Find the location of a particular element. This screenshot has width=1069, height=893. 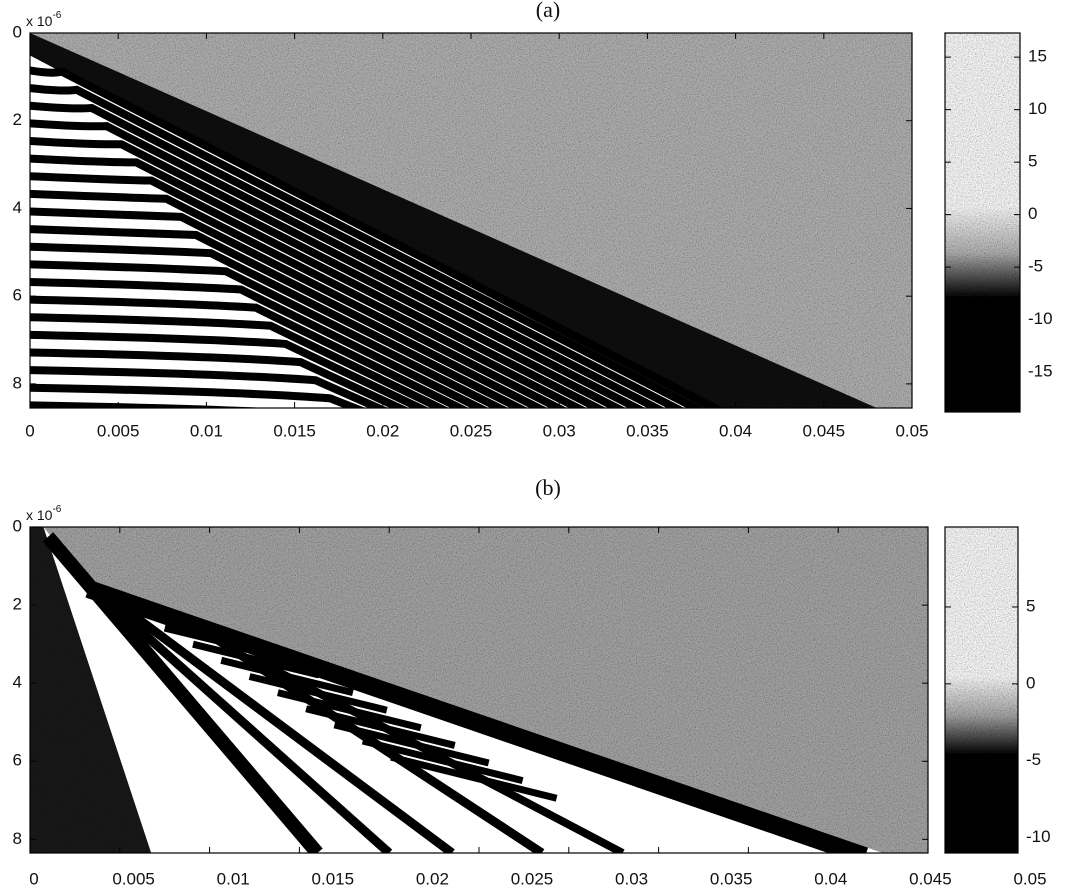

colorbar-tick-label: -15 is located at coordinates (1040, 371).